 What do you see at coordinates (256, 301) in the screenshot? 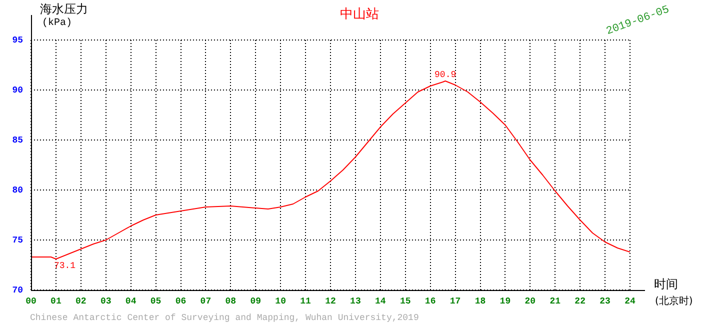
I see `x-tick-label: 09` at bounding box center [256, 301].